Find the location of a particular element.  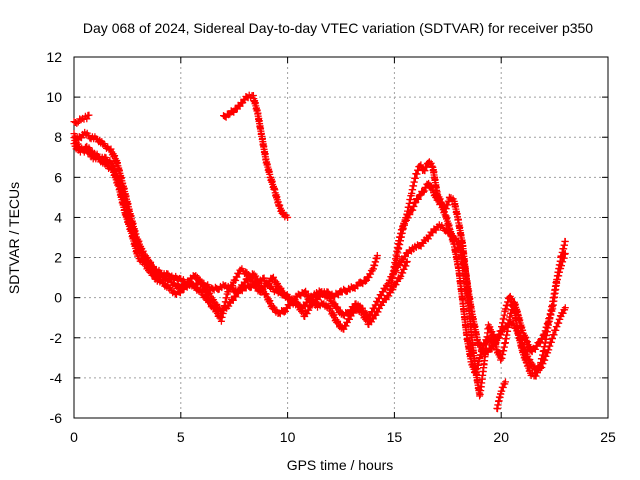

x-tick-label: 10 is located at coordinates (288, 437).